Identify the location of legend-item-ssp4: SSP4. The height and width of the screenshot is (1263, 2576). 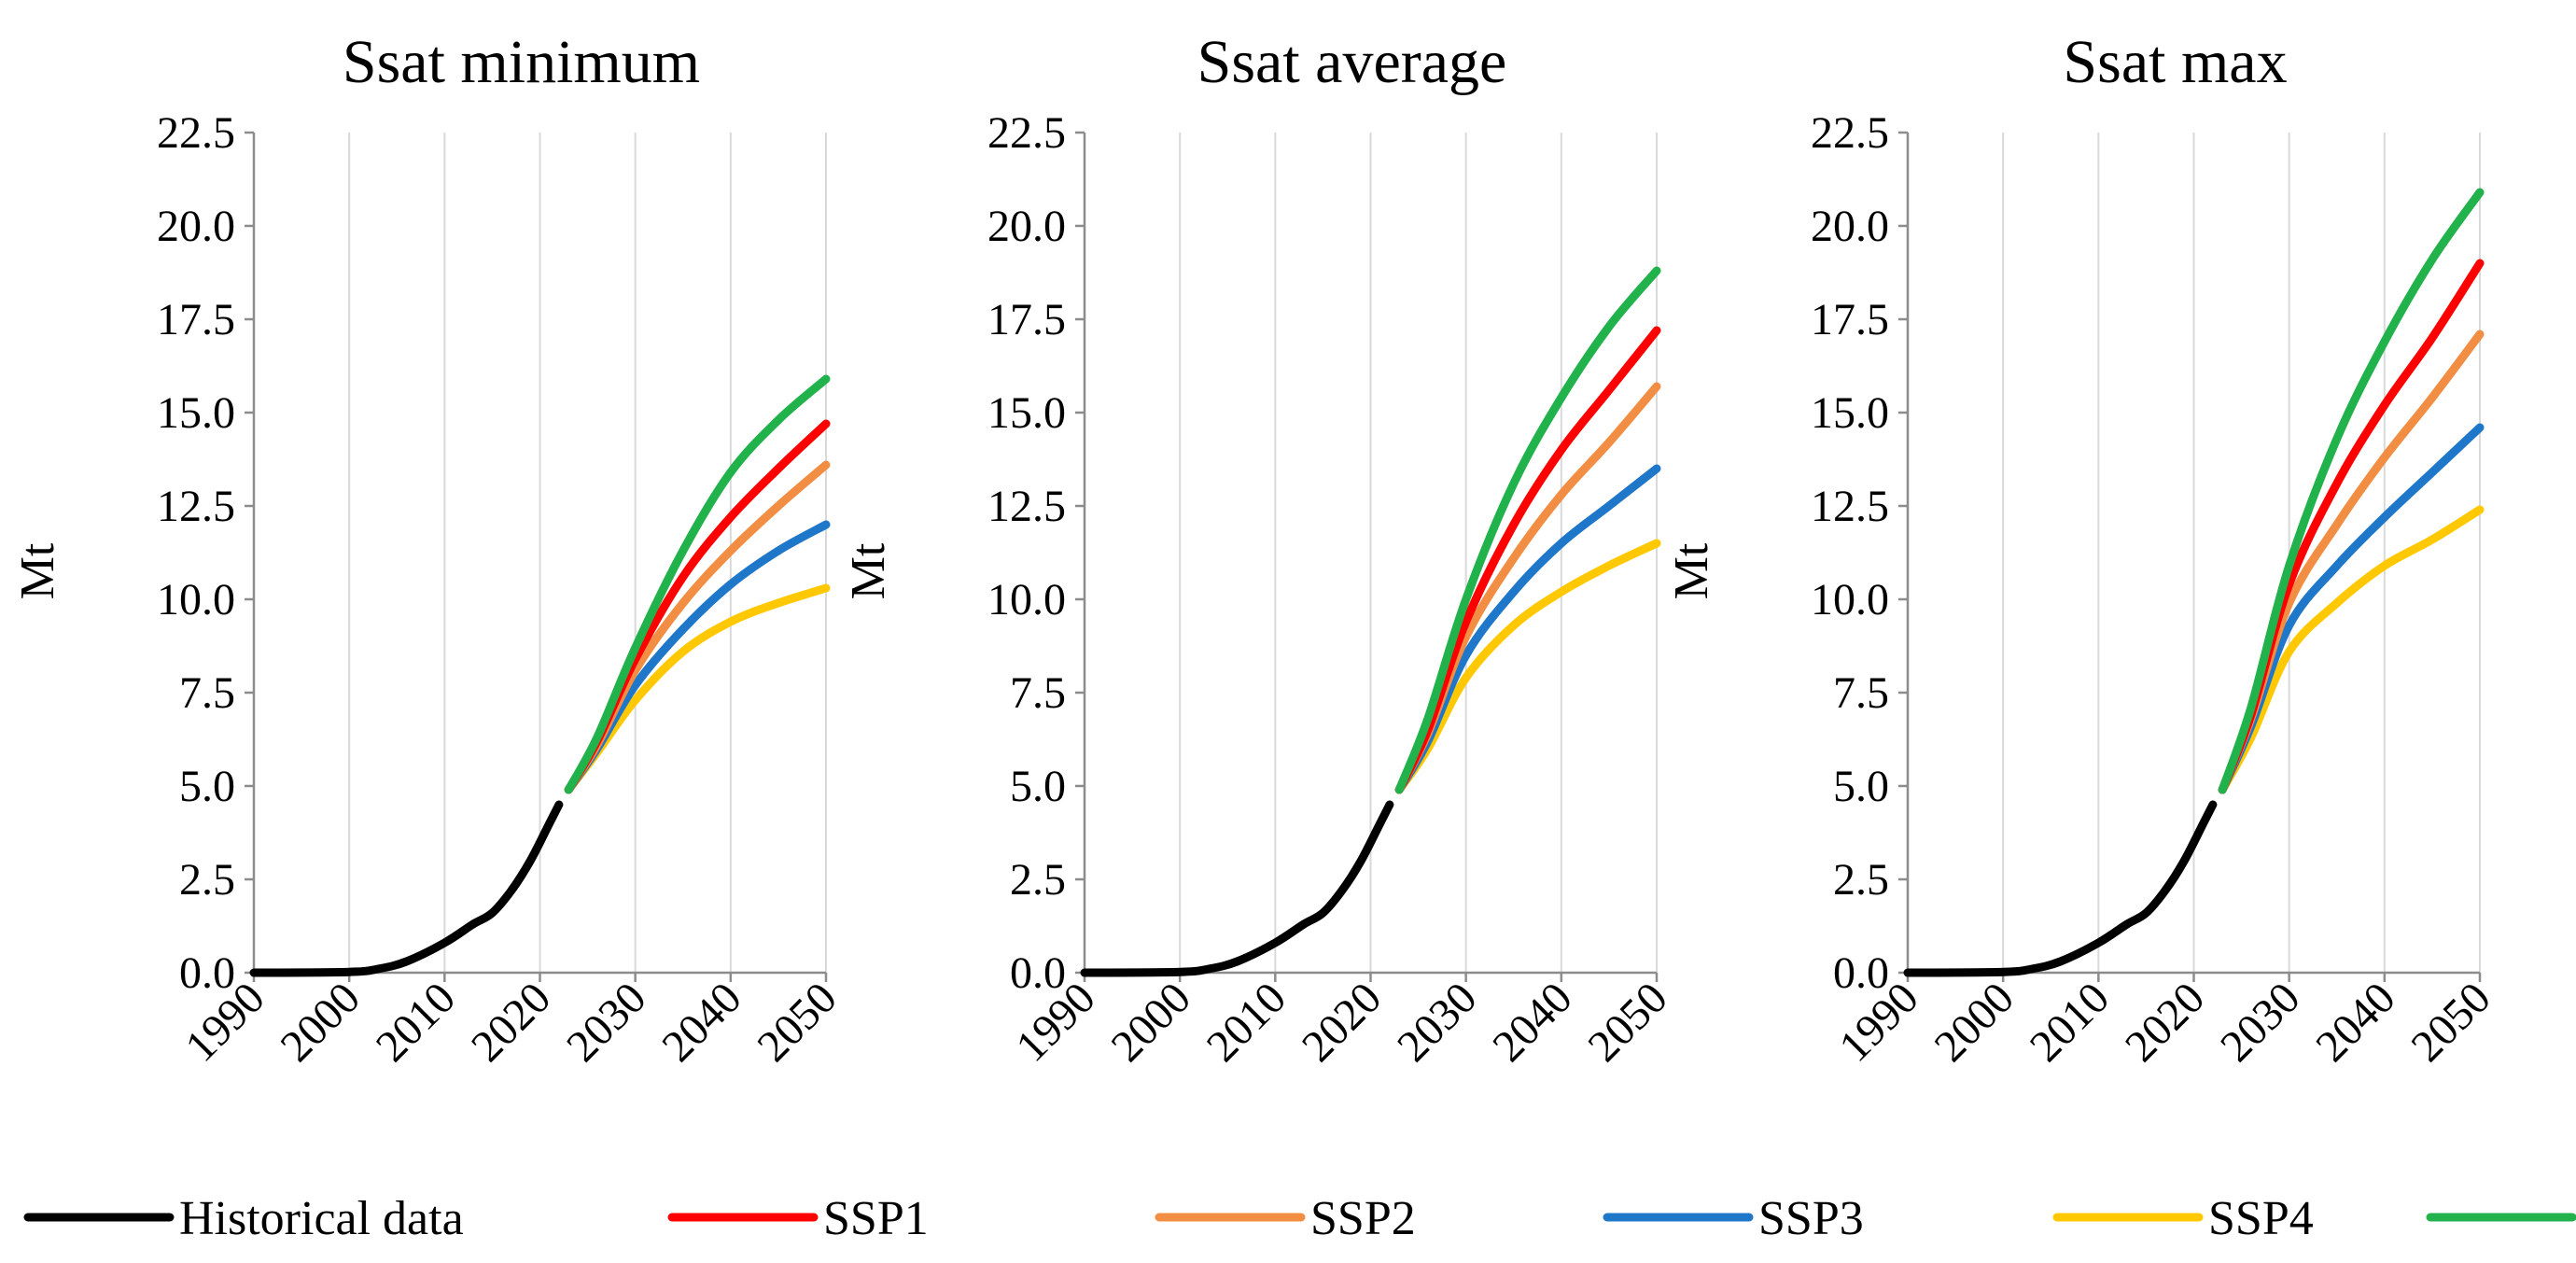
(2183, 1218).